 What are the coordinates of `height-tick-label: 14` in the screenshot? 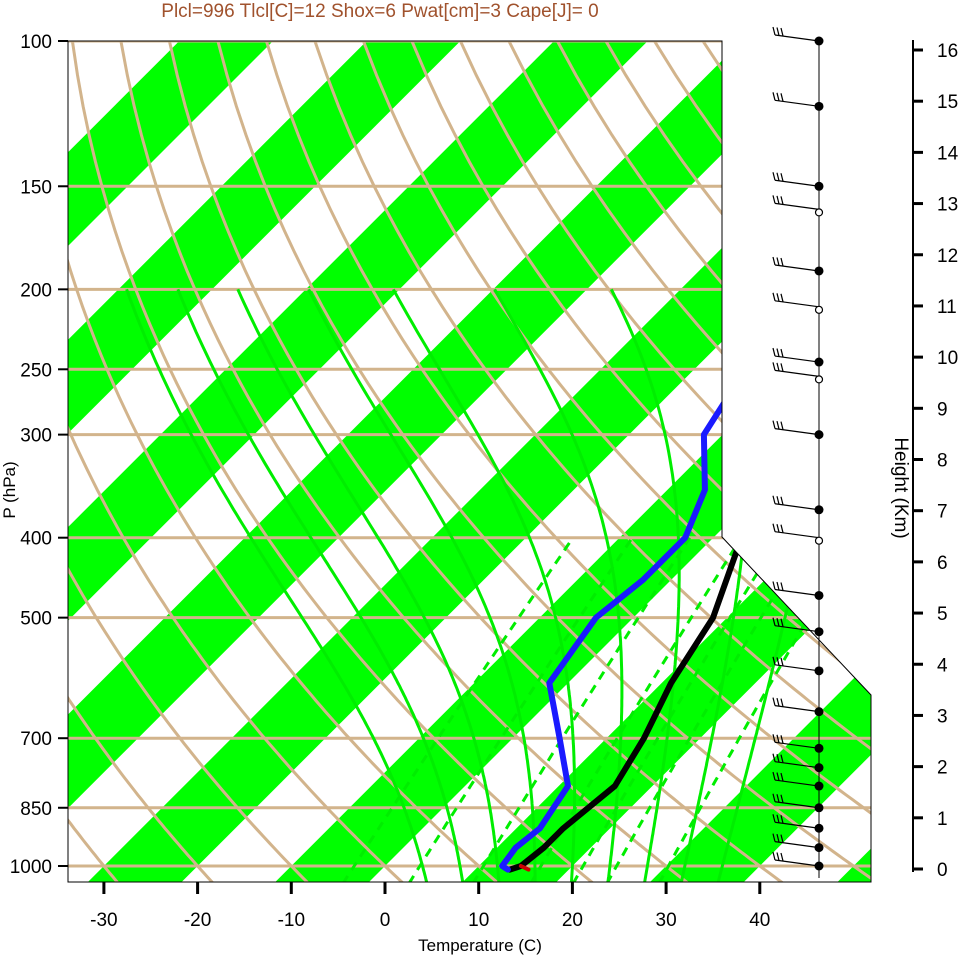 It's located at (948, 153).